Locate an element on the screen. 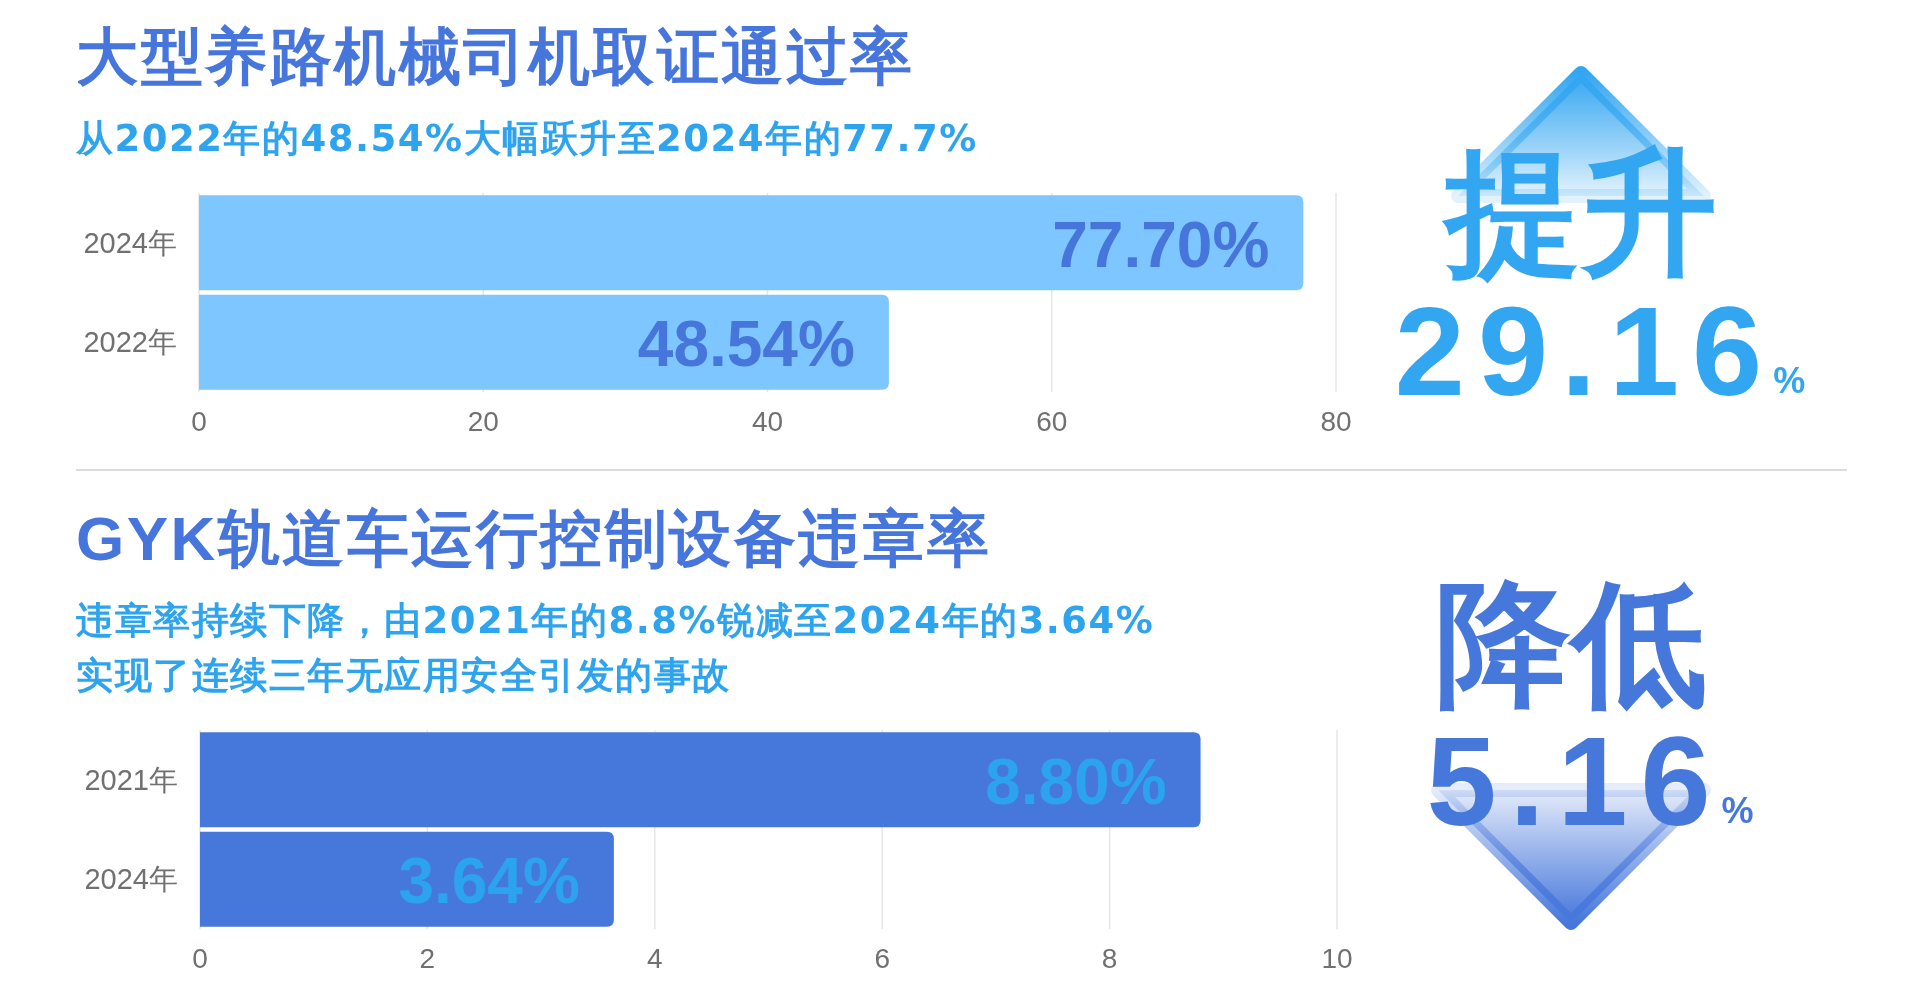 The height and width of the screenshot is (997, 1920). value-label: 77.70% is located at coordinates (1161, 244).